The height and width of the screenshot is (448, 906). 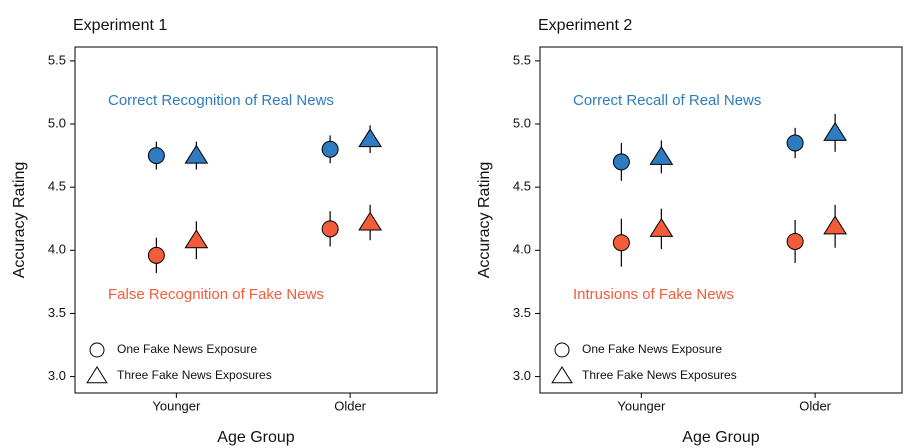 What do you see at coordinates (653, 294) in the screenshot?
I see `group-label: Intrusions of Fake News` at bounding box center [653, 294].